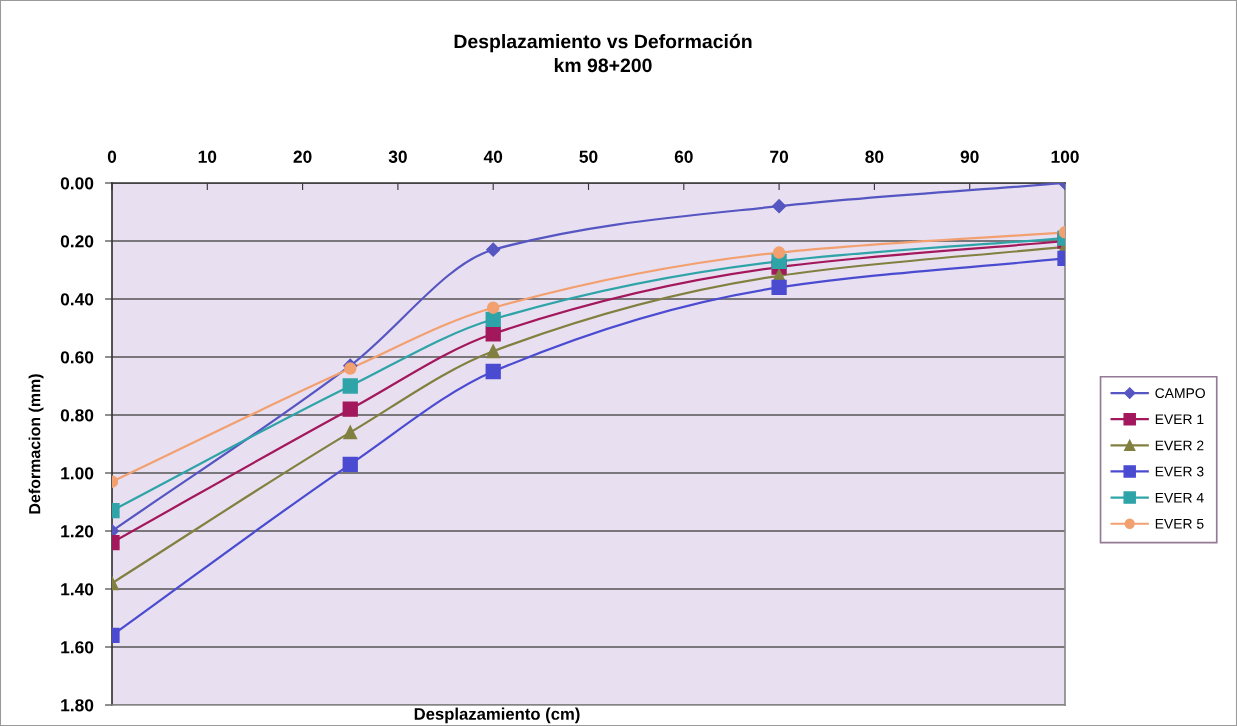 Image resolution: width=1237 pixels, height=726 pixels. I want to click on y-tick-label: 0.20, so click(77, 241).